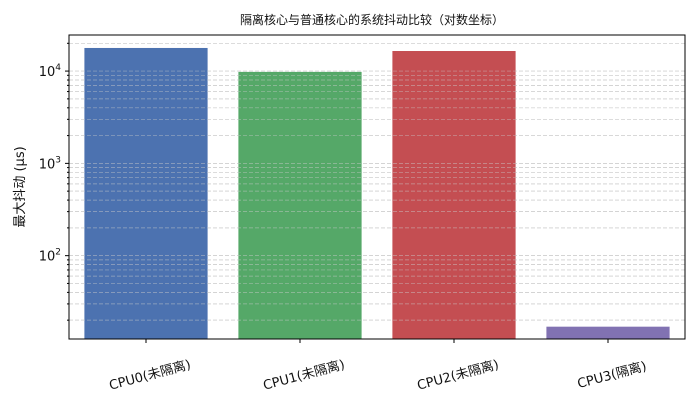 This screenshot has height=400, width=700. I want to click on x-tick-label: CPU3(隔离), so click(612, 375).